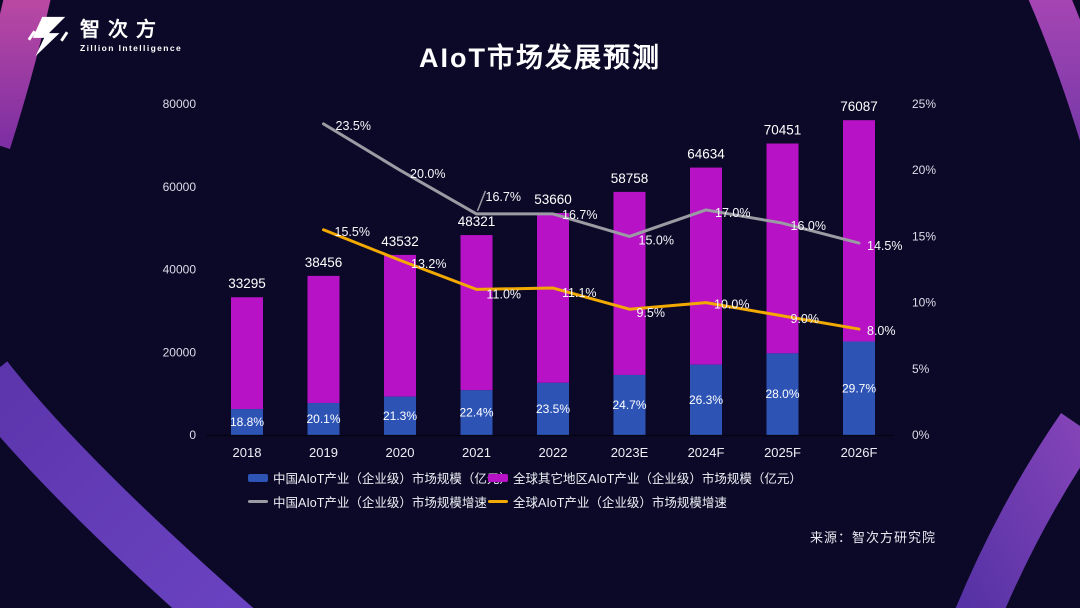 Image resolution: width=1080 pixels, height=608 pixels. What do you see at coordinates (732, 213) in the screenshot?
I see `line-value-label: 17.0%` at bounding box center [732, 213].